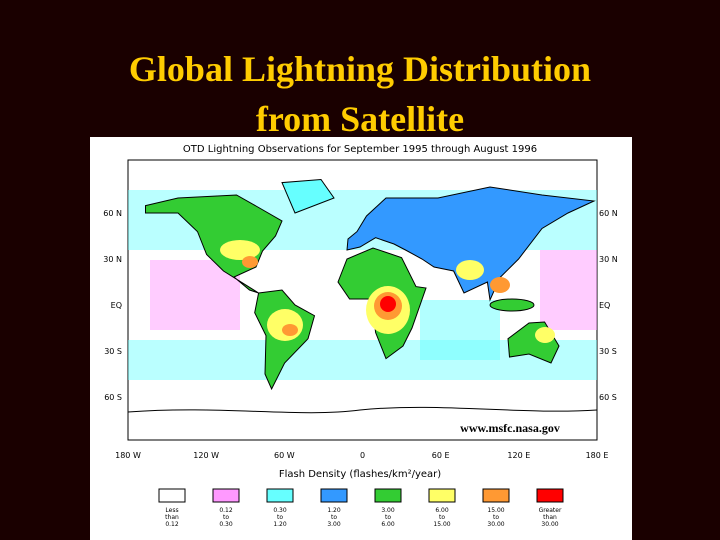 The width and height of the screenshot is (720, 540). I want to click on credit: www.msfc.nasa.gov, so click(510, 428).